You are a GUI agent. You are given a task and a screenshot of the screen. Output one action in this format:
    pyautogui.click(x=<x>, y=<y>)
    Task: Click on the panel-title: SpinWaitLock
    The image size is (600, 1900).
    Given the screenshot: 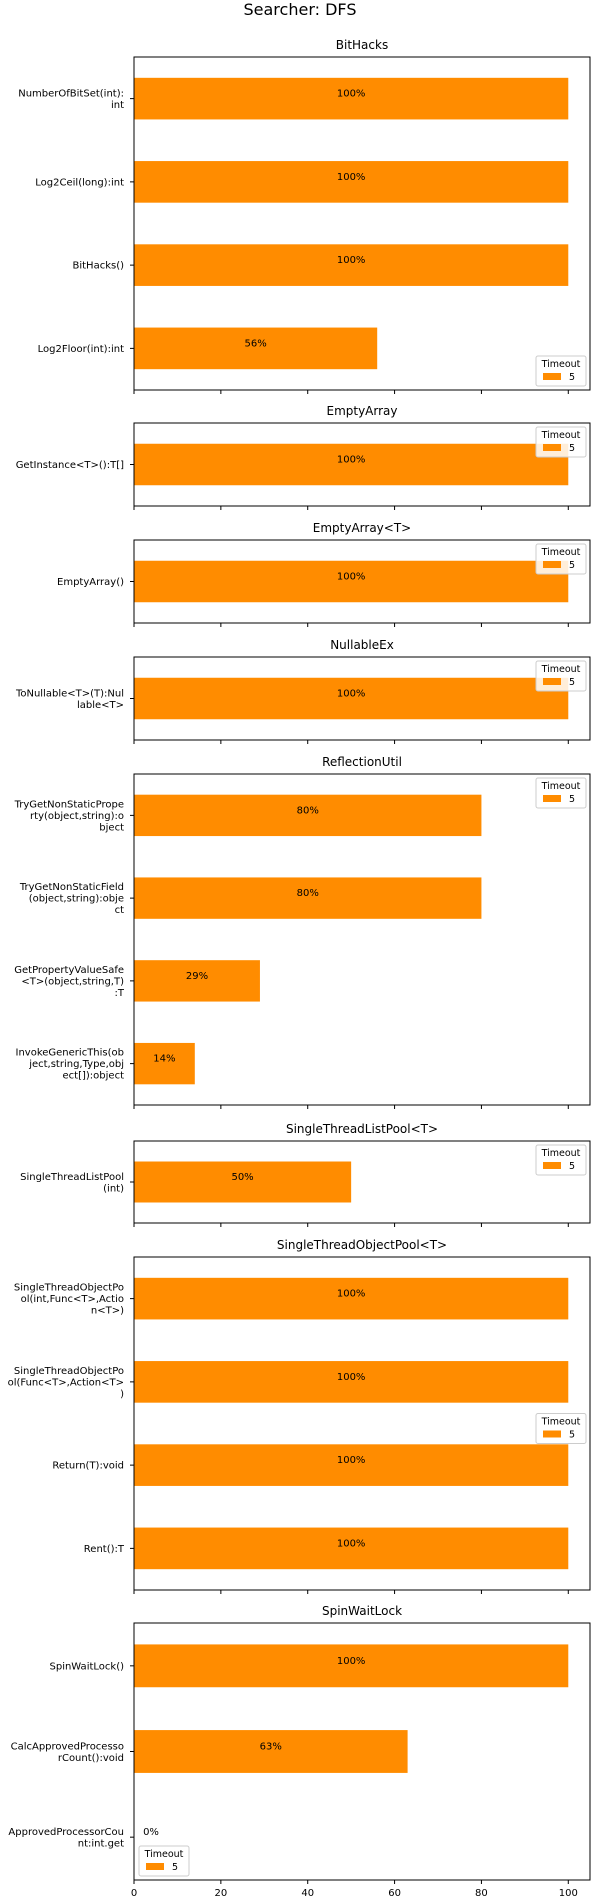 What is the action you would take?
    pyautogui.click(x=362, y=1611)
    